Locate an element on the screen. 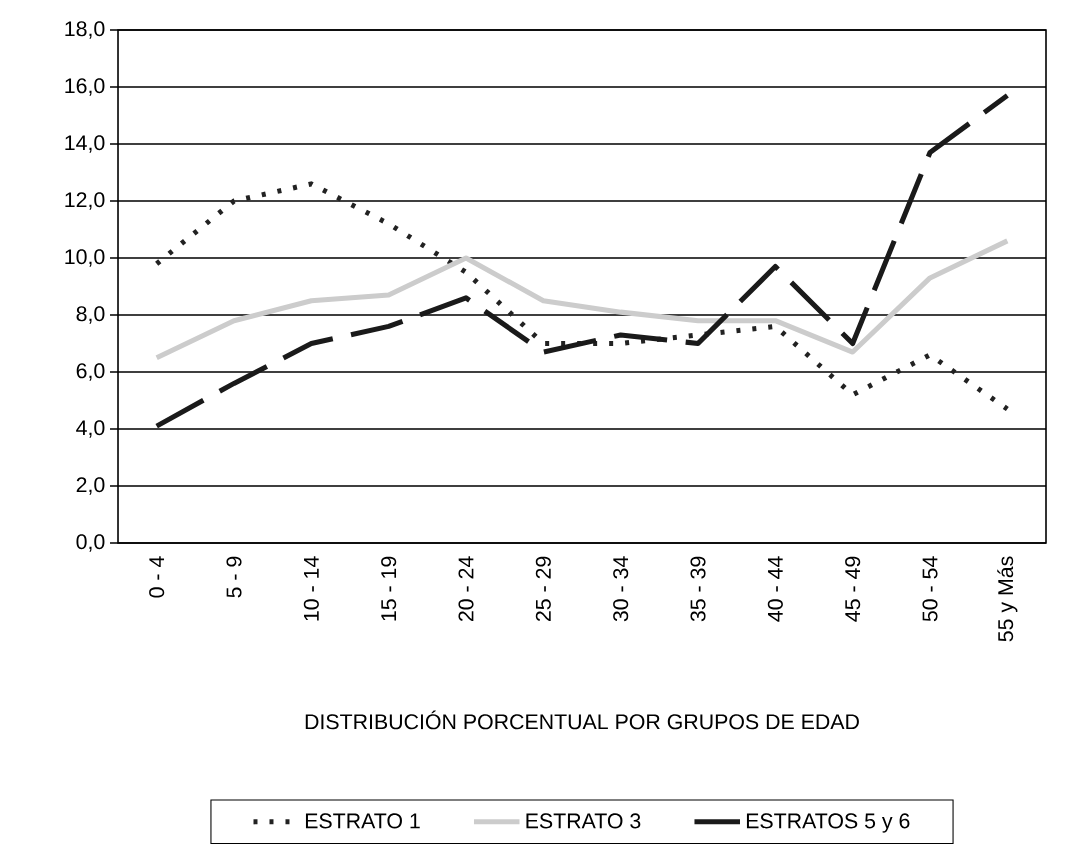 The image size is (1068, 853). x-tick-label: 25 - 29 is located at coordinates (543, 589).